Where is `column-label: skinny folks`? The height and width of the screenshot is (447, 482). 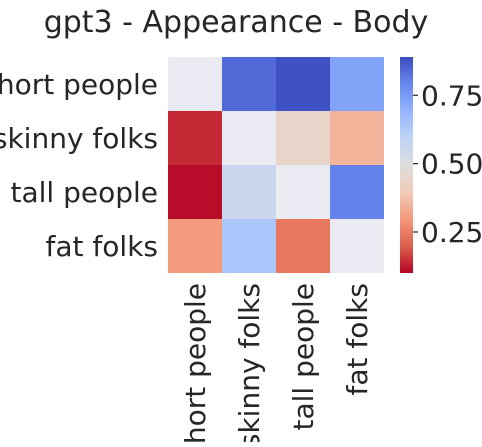 column-label: skinny folks is located at coordinates (249, 362).